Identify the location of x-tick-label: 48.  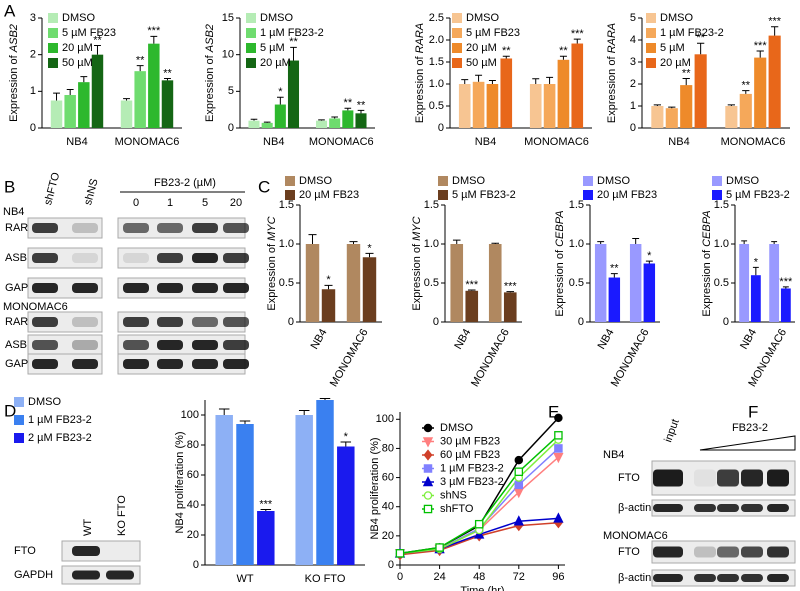
(479, 577).